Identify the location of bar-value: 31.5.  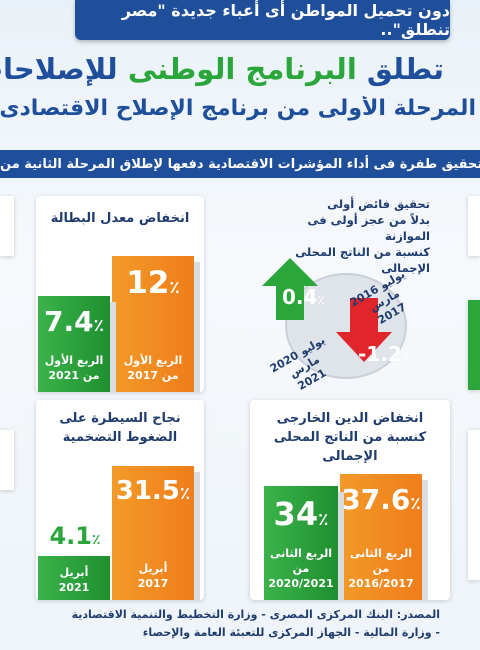
(147, 491).